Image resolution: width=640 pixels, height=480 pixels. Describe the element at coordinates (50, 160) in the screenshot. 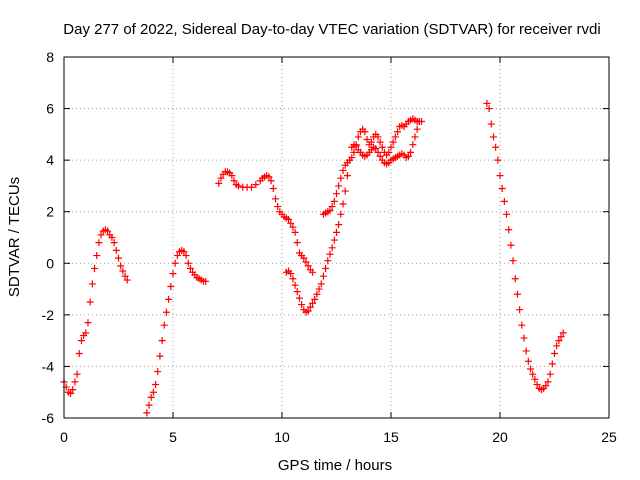

I see `y-tick-label: 4` at that location.